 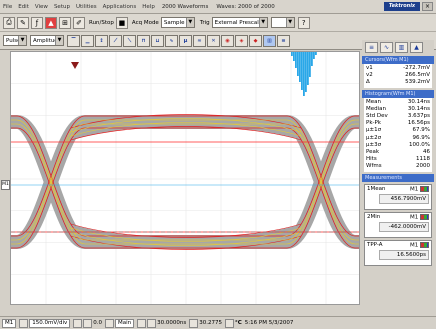 What do you see at coordinates (398, 224) in the screenshot?
I see `measurement-item: 2Min M1 -462.0000mV` at bounding box center [398, 224].